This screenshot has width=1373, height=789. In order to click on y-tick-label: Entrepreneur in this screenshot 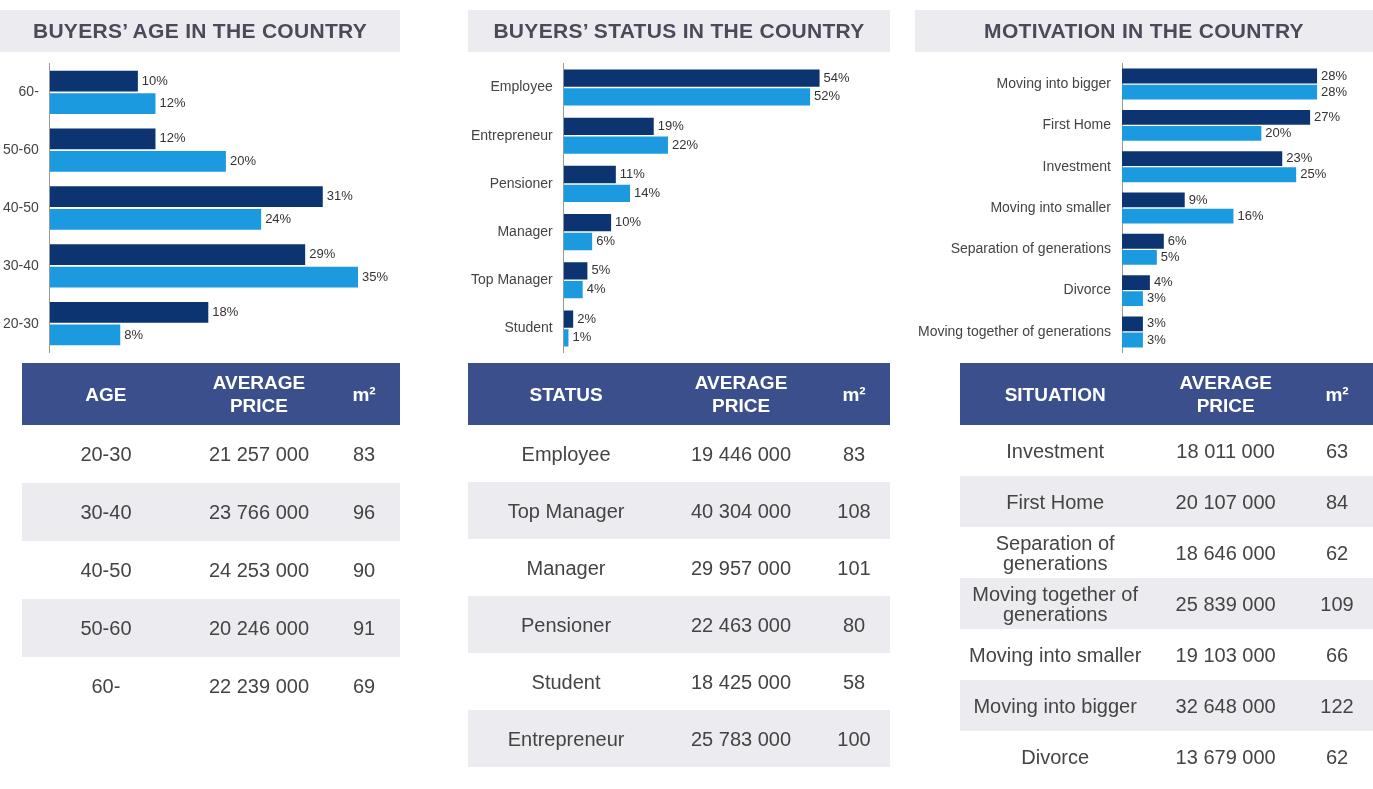, I will do `click(512, 134)`.